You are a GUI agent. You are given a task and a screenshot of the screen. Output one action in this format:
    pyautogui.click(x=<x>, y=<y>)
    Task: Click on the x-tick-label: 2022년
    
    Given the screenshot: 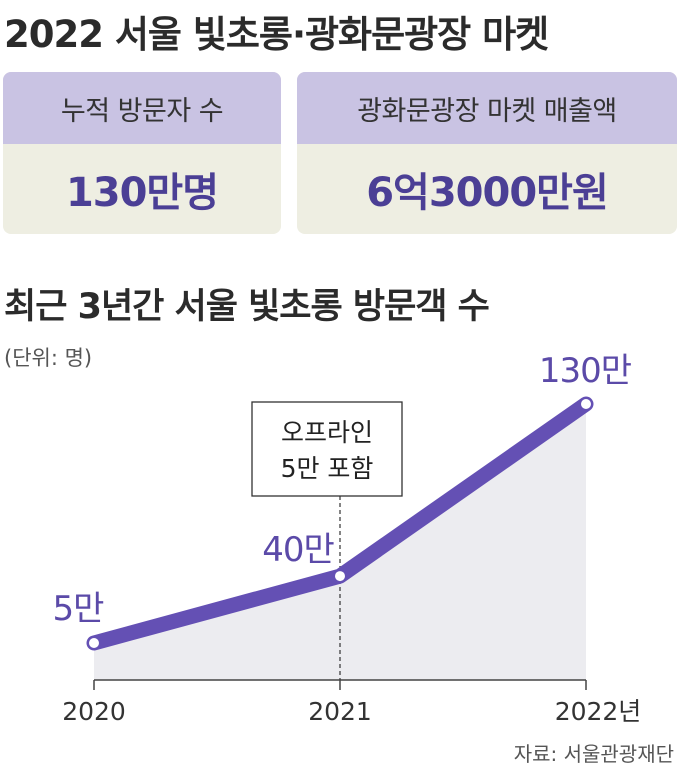 What is the action you would take?
    pyautogui.click(x=598, y=711)
    